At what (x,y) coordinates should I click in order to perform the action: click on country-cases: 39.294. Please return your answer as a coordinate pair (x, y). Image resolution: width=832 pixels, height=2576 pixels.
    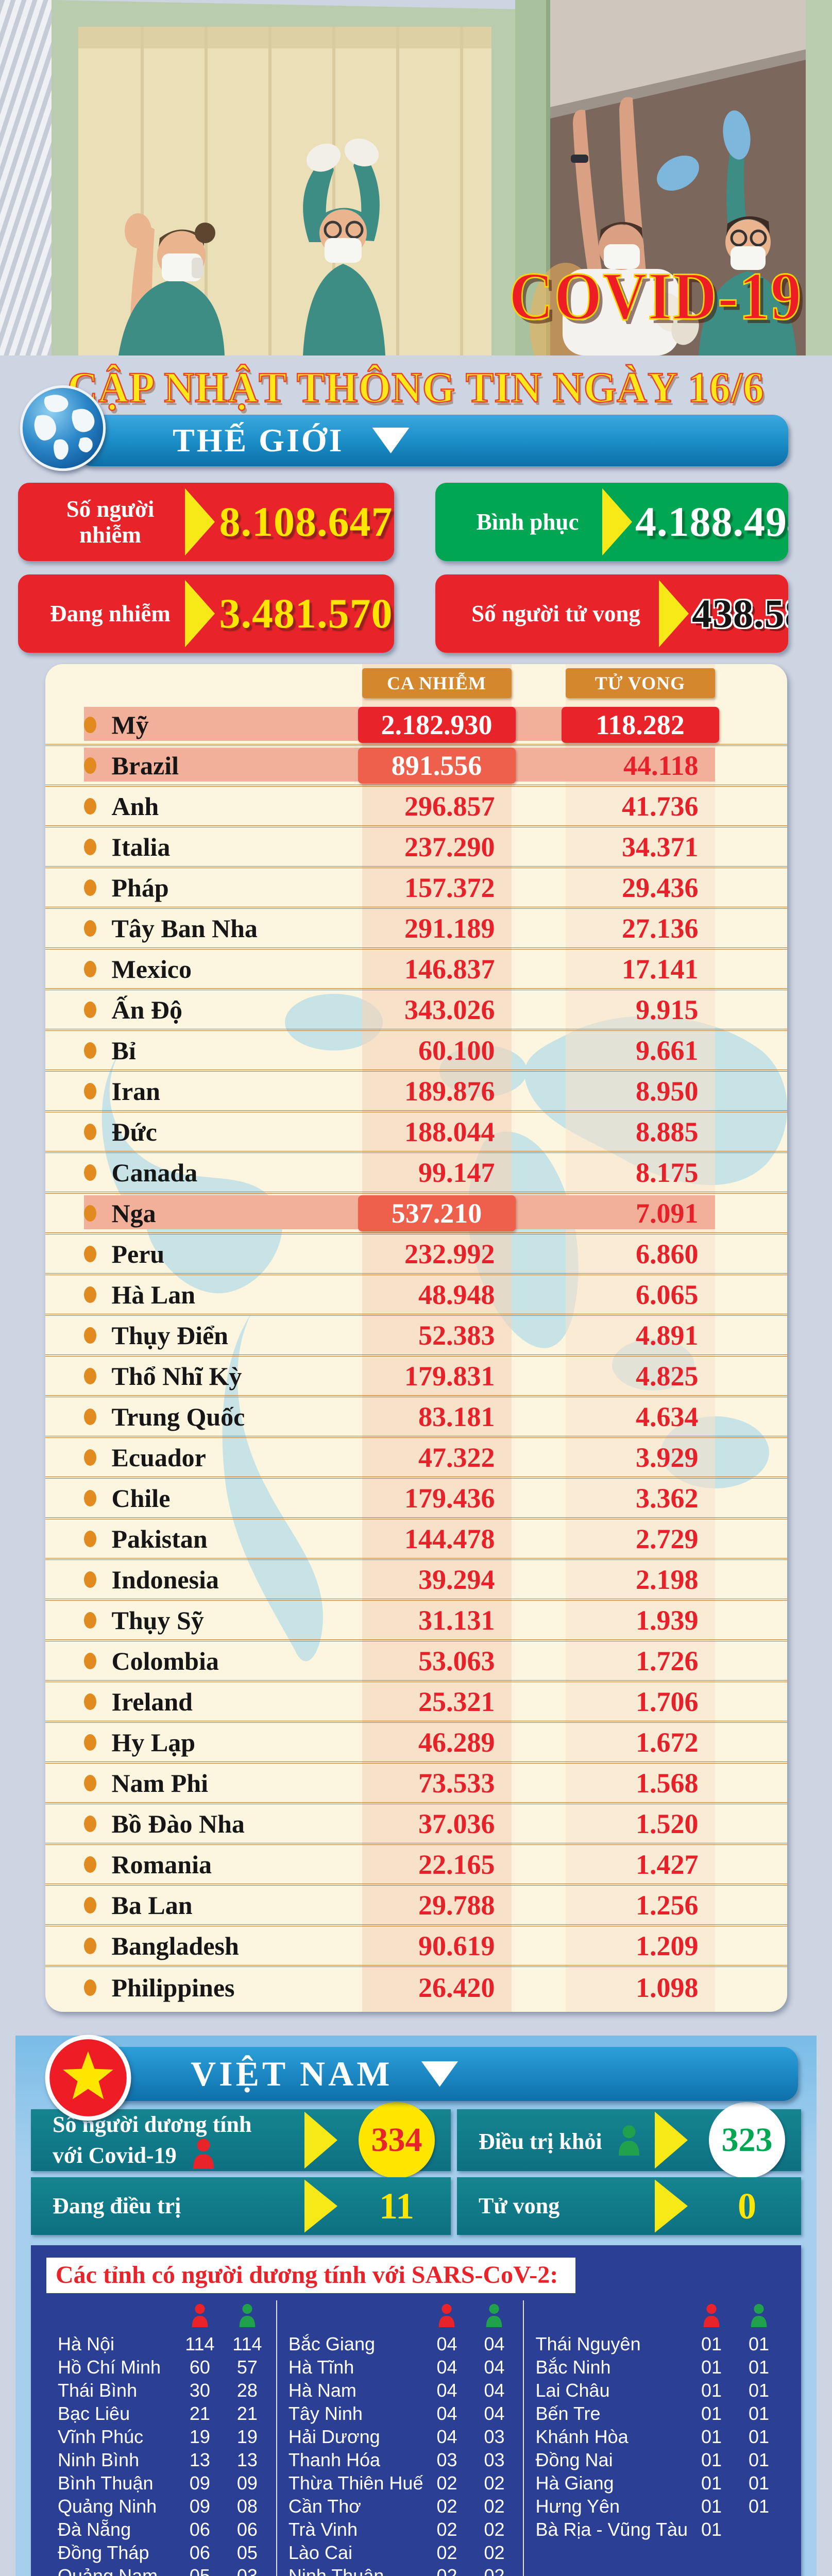
    Looking at the image, I should click on (456, 1579).